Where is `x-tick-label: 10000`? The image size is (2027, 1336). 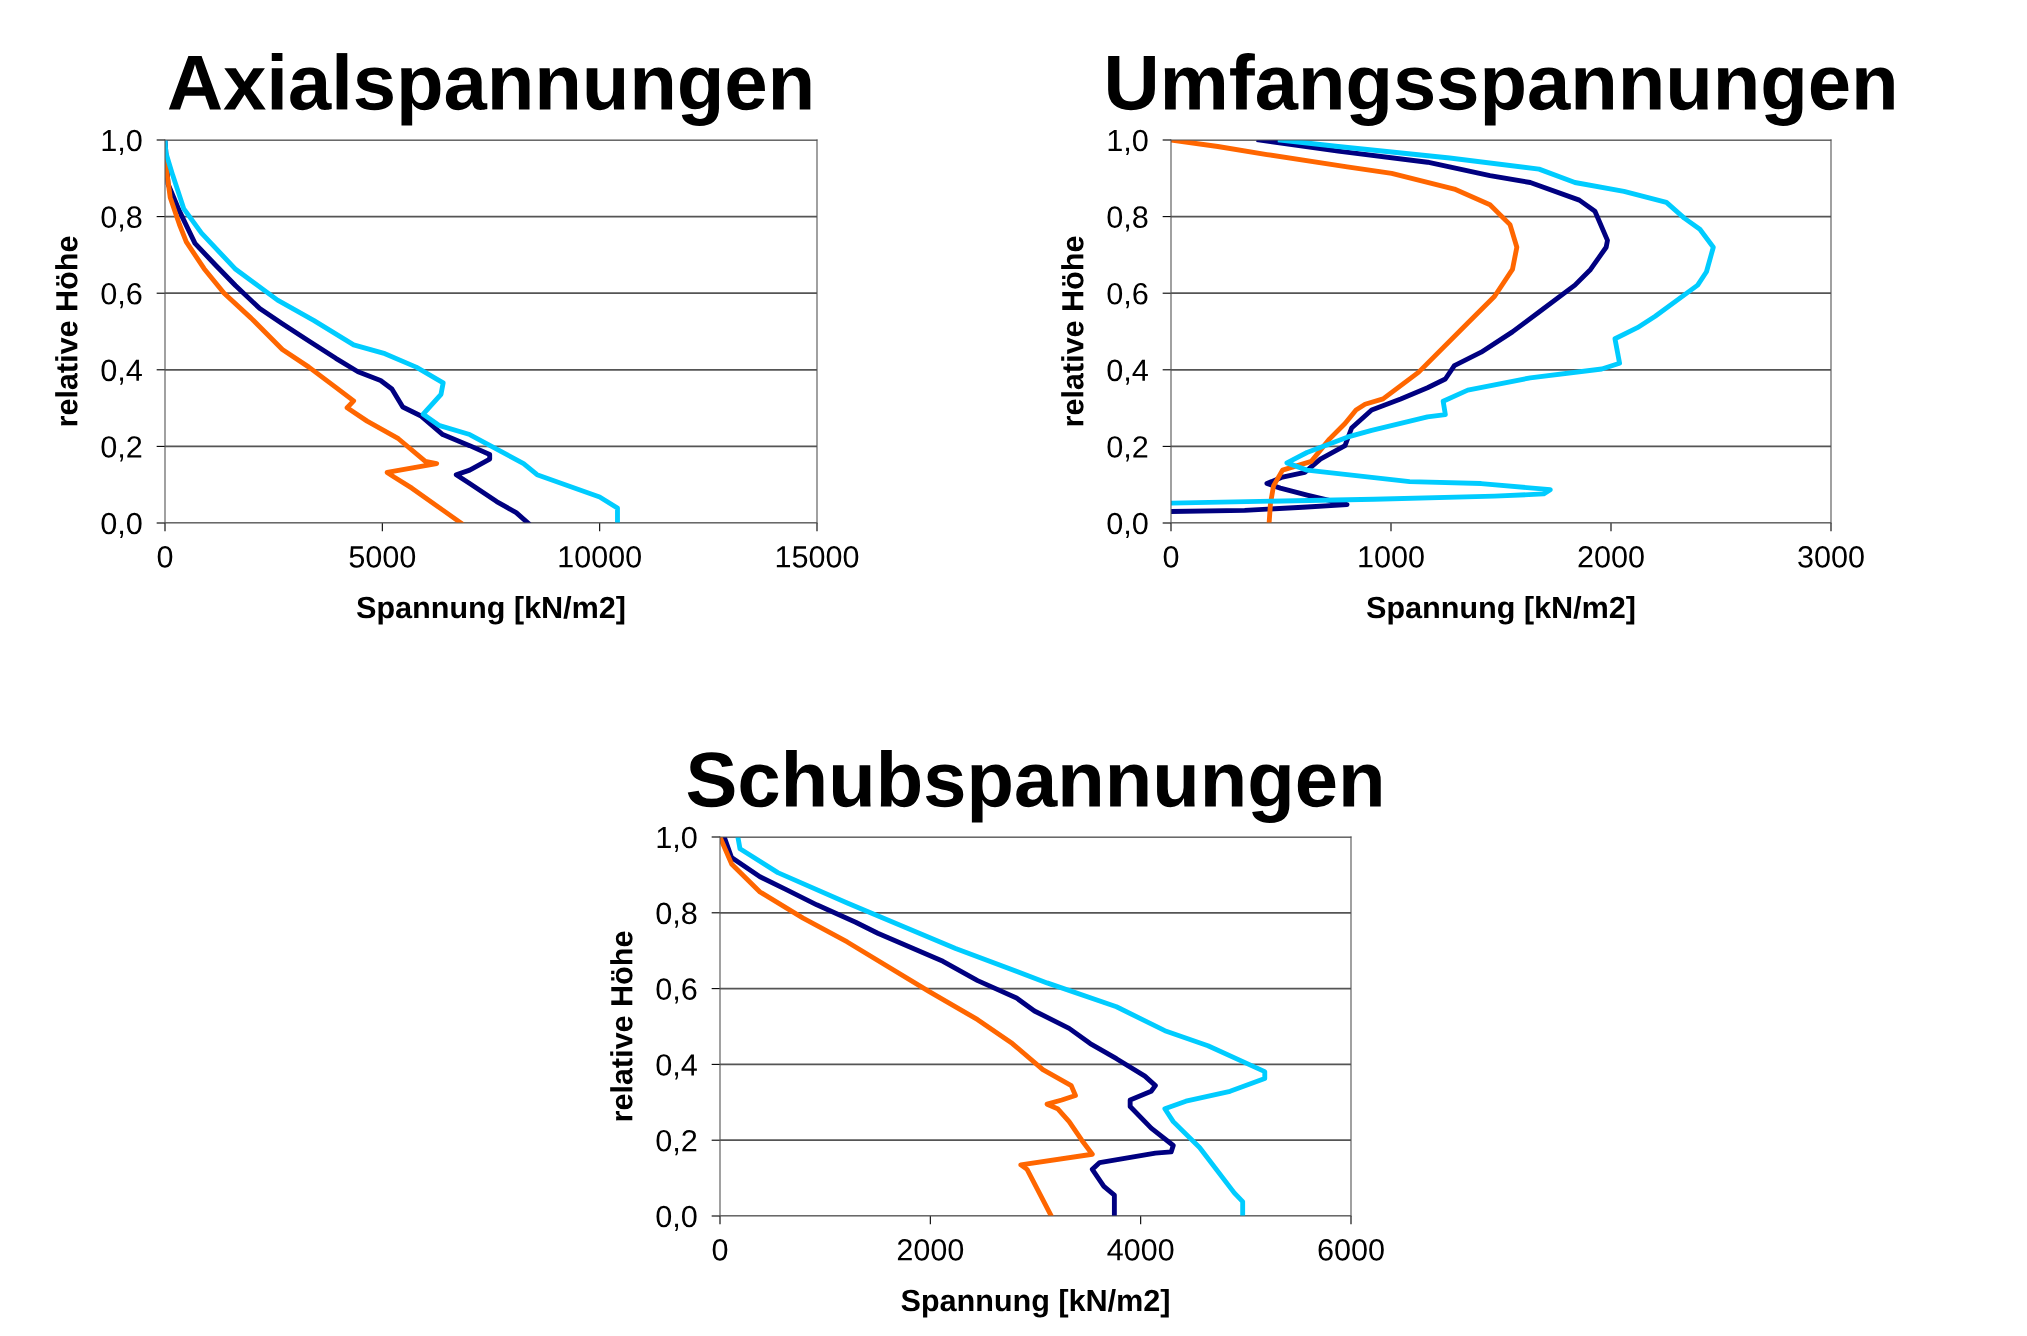 x-tick-label: 10000 is located at coordinates (600, 557).